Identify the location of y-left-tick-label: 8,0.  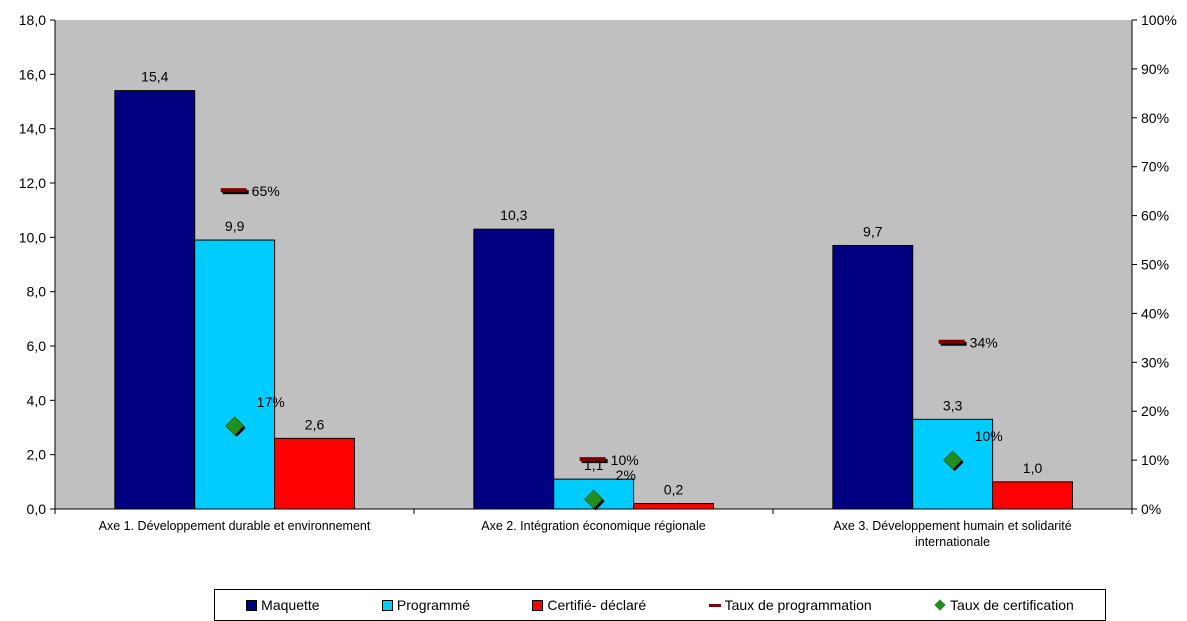
(37, 292).